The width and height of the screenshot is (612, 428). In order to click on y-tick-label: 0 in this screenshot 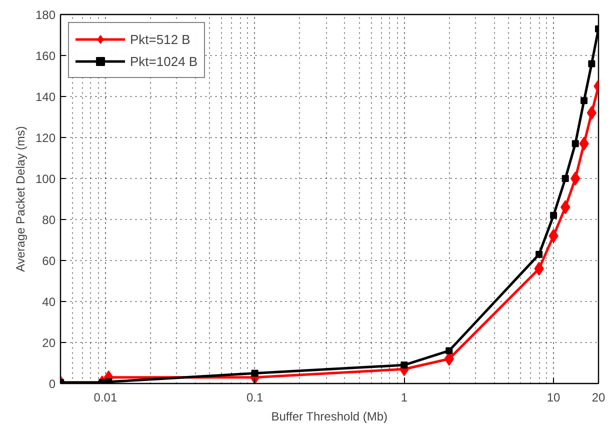, I will do `click(52, 384)`.